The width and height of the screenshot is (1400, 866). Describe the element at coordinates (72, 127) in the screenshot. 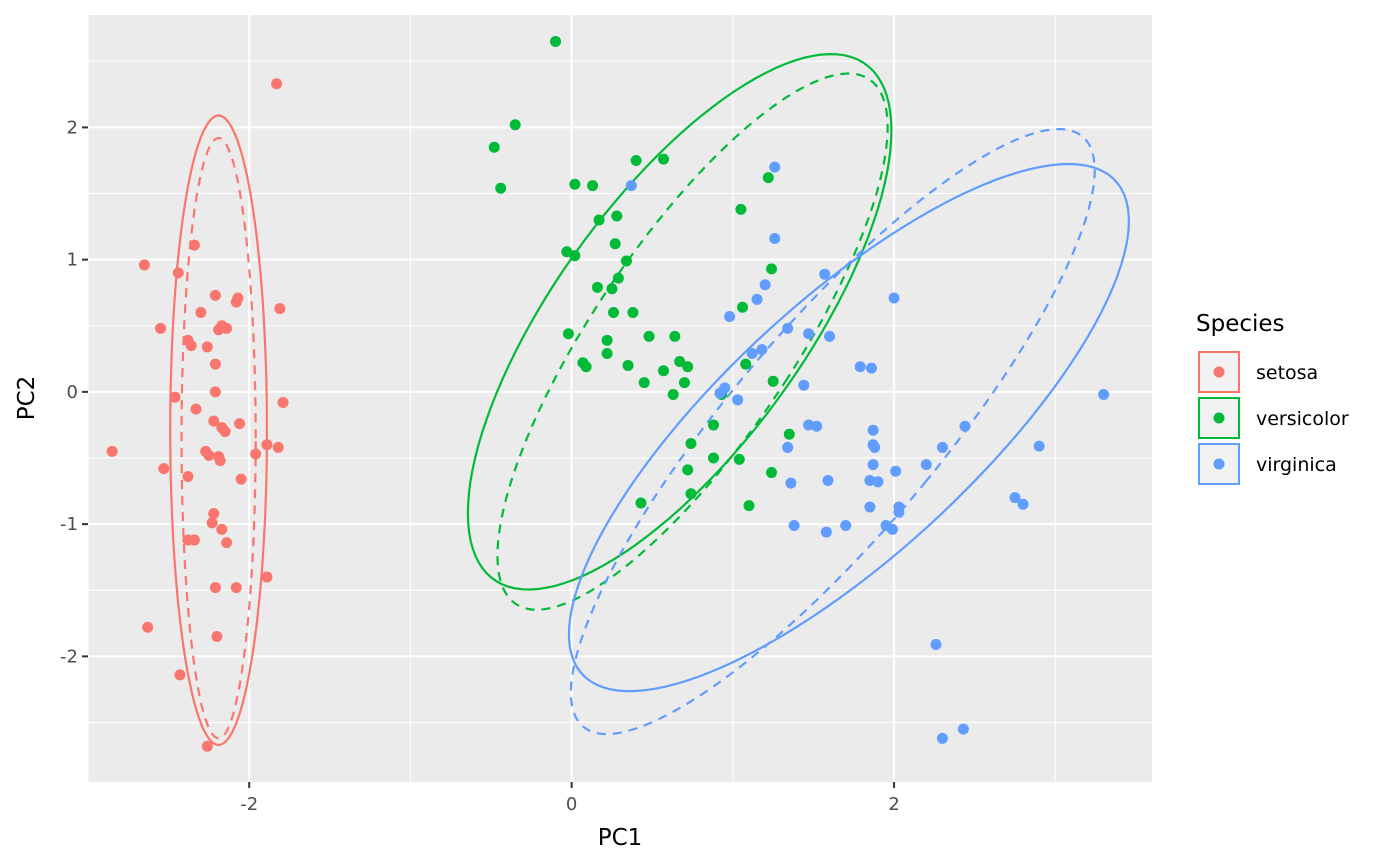

I see `y-tick-label: 2` at that location.